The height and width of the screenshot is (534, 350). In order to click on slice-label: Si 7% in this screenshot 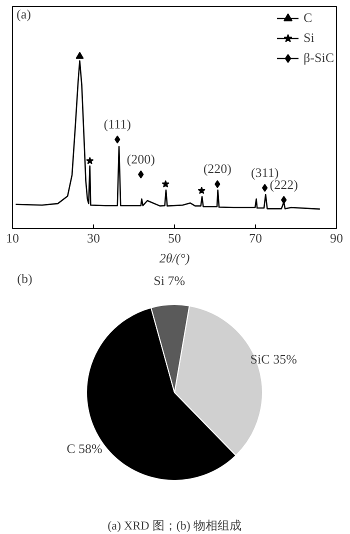, I will do `click(170, 280)`.